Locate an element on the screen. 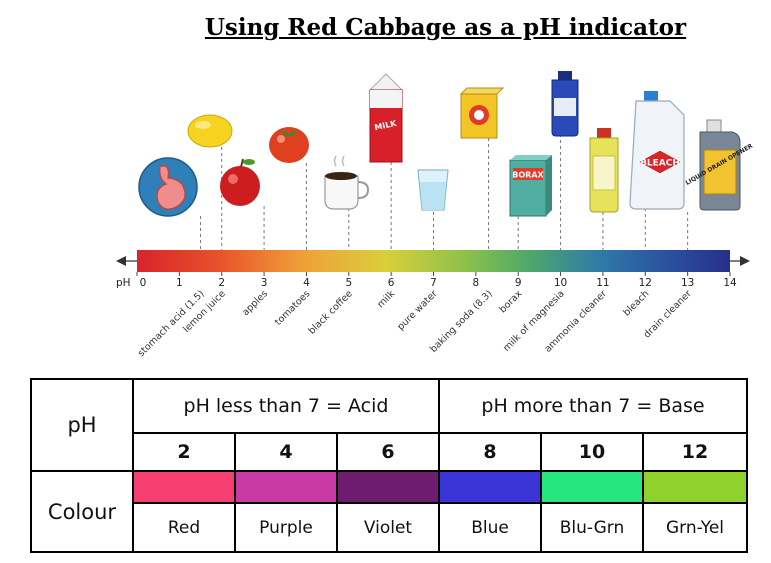  coffee-cup-icon is located at coordinates (347, 182).